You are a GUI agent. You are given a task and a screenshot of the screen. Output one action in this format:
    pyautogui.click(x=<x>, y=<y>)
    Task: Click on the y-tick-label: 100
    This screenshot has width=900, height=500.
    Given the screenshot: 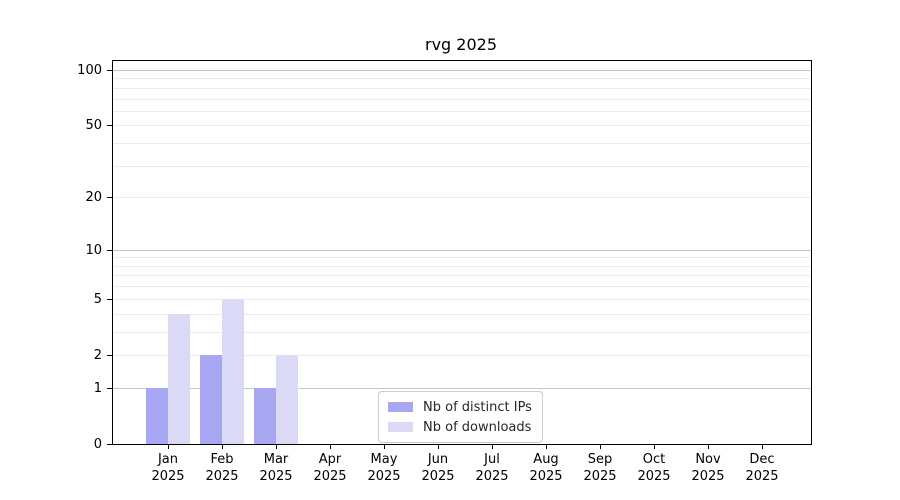 What is the action you would take?
    pyautogui.click(x=89, y=70)
    